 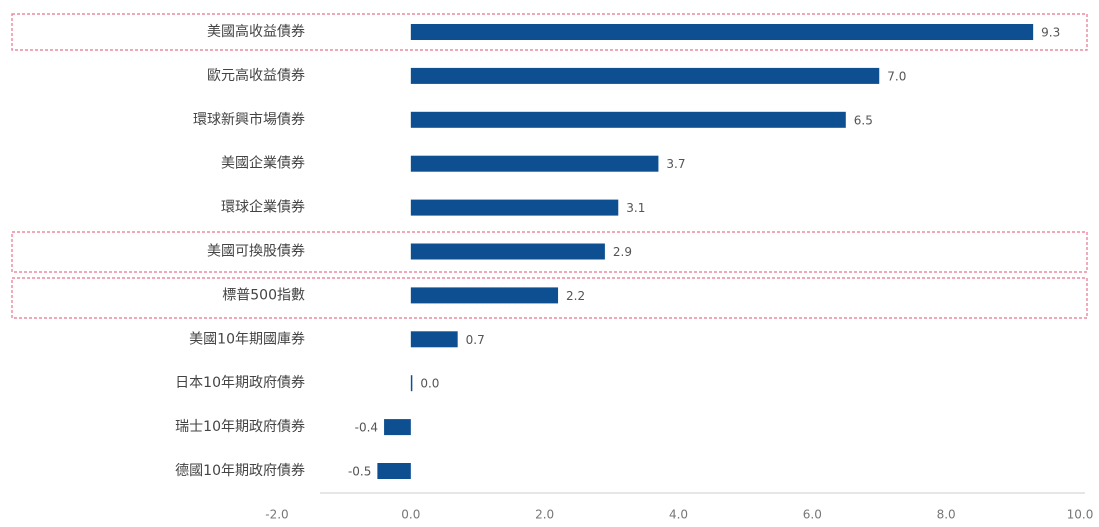 What do you see at coordinates (276, 515) in the screenshot?
I see `x-tick-label: -2.0` at bounding box center [276, 515].